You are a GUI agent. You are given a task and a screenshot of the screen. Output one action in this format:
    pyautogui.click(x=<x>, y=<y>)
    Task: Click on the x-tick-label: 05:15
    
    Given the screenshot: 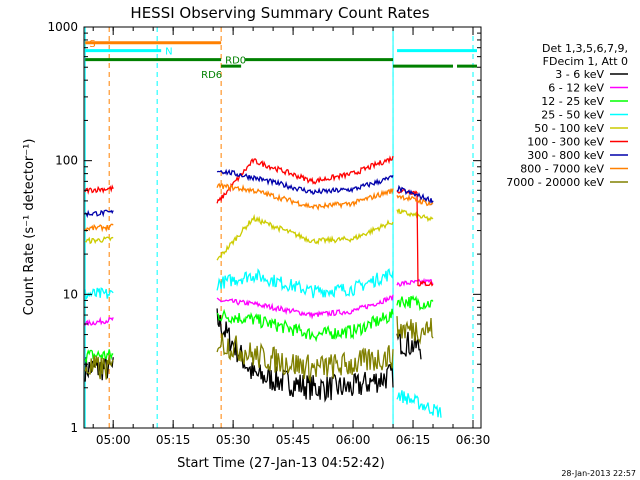 What is the action you would take?
    pyautogui.click(x=173, y=440)
    